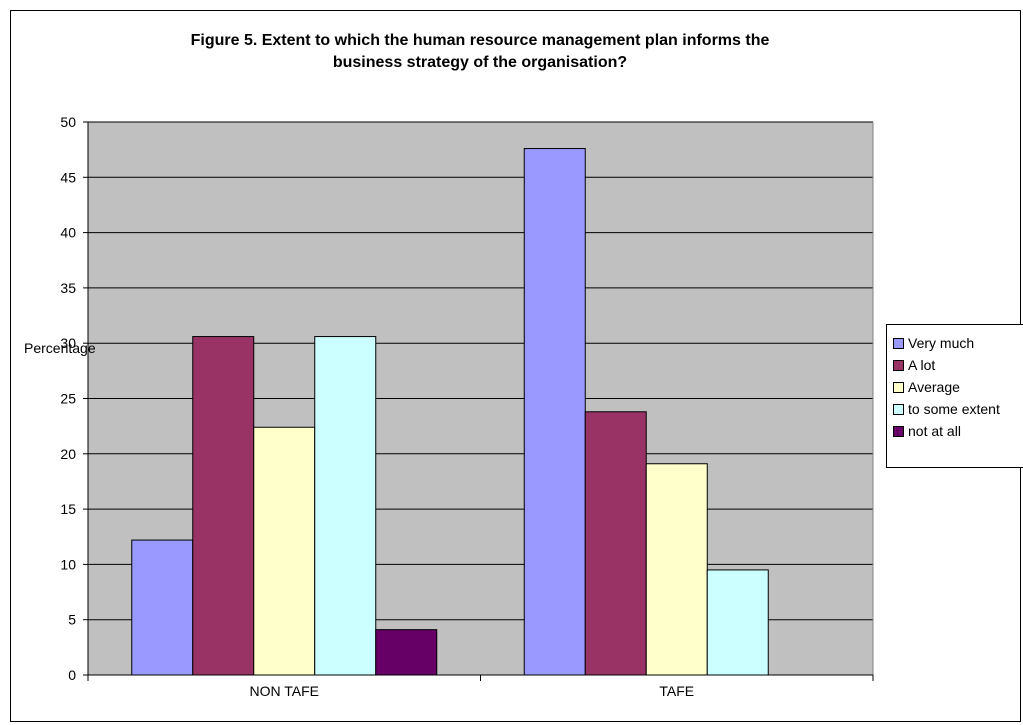 This screenshot has width=1023, height=725. What do you see at coordinates (68, 343) in the screenshot?
I see `y-tick-label: 30` at bounding box center [68, 343].